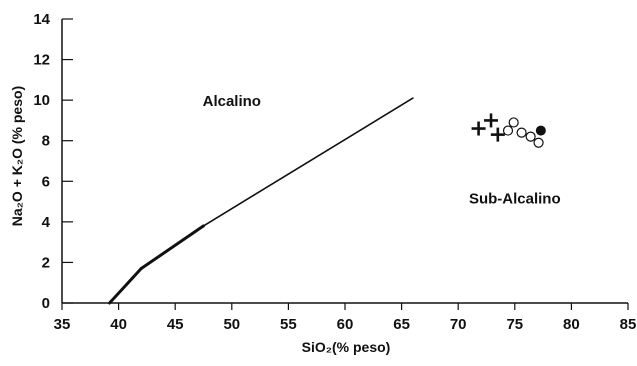  I want to click on x-tick-label: 70, so click(458, 324).